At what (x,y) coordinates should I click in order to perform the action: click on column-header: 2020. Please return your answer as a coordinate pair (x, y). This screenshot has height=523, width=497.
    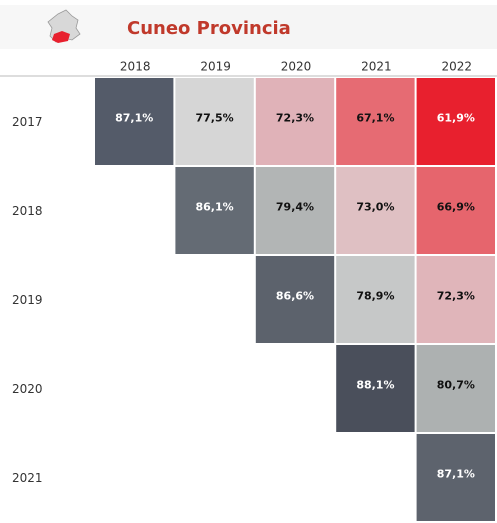
    Looking at the image, I should click on (296, 67).